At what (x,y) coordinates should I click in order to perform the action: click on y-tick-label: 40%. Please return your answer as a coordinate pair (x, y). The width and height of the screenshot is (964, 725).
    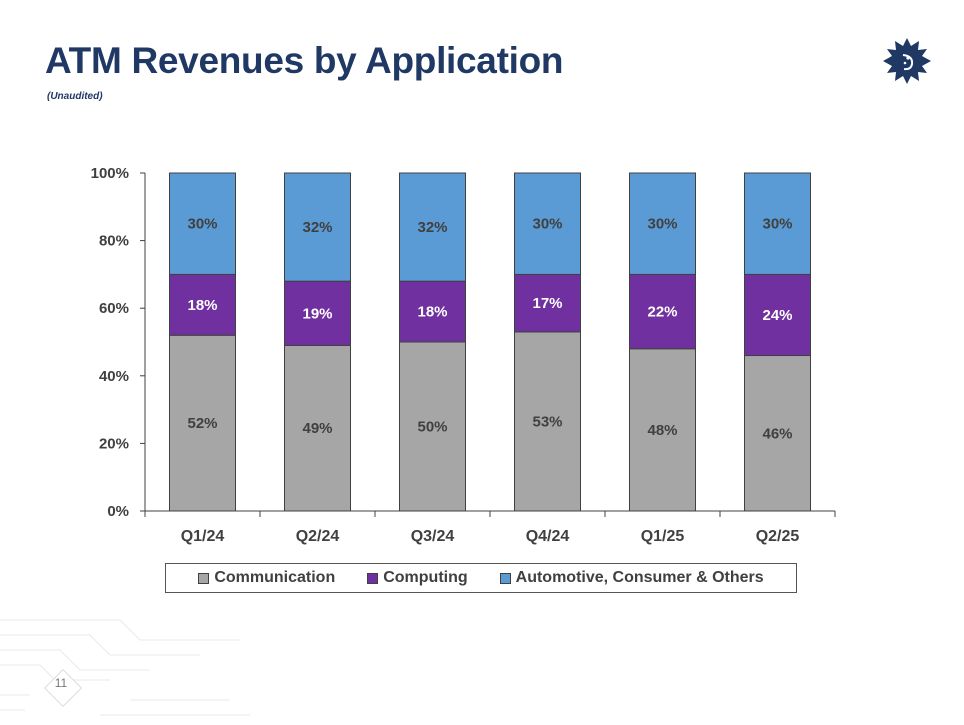
    Looking at the image, I should click on (114, 376).